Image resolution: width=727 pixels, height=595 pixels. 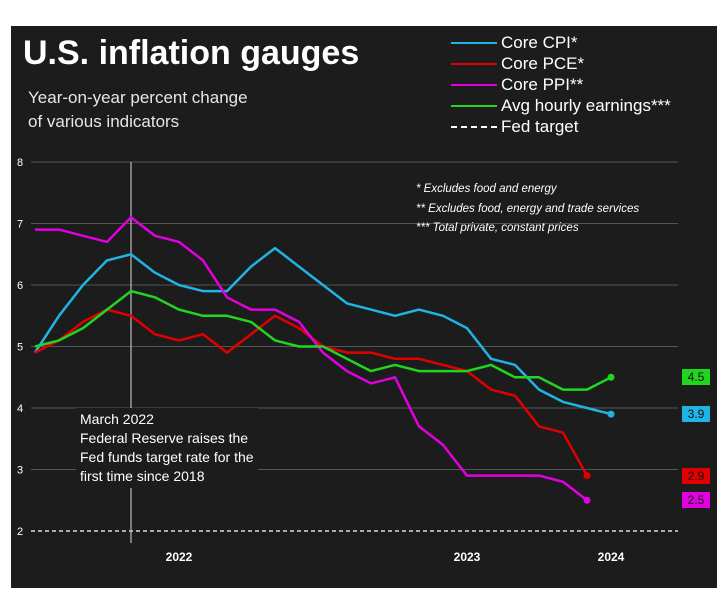 What do you see at coordinates (542, 84) in the screenshot?
I see `legend-label: Core PPI**` at bounding box center [542, 84].